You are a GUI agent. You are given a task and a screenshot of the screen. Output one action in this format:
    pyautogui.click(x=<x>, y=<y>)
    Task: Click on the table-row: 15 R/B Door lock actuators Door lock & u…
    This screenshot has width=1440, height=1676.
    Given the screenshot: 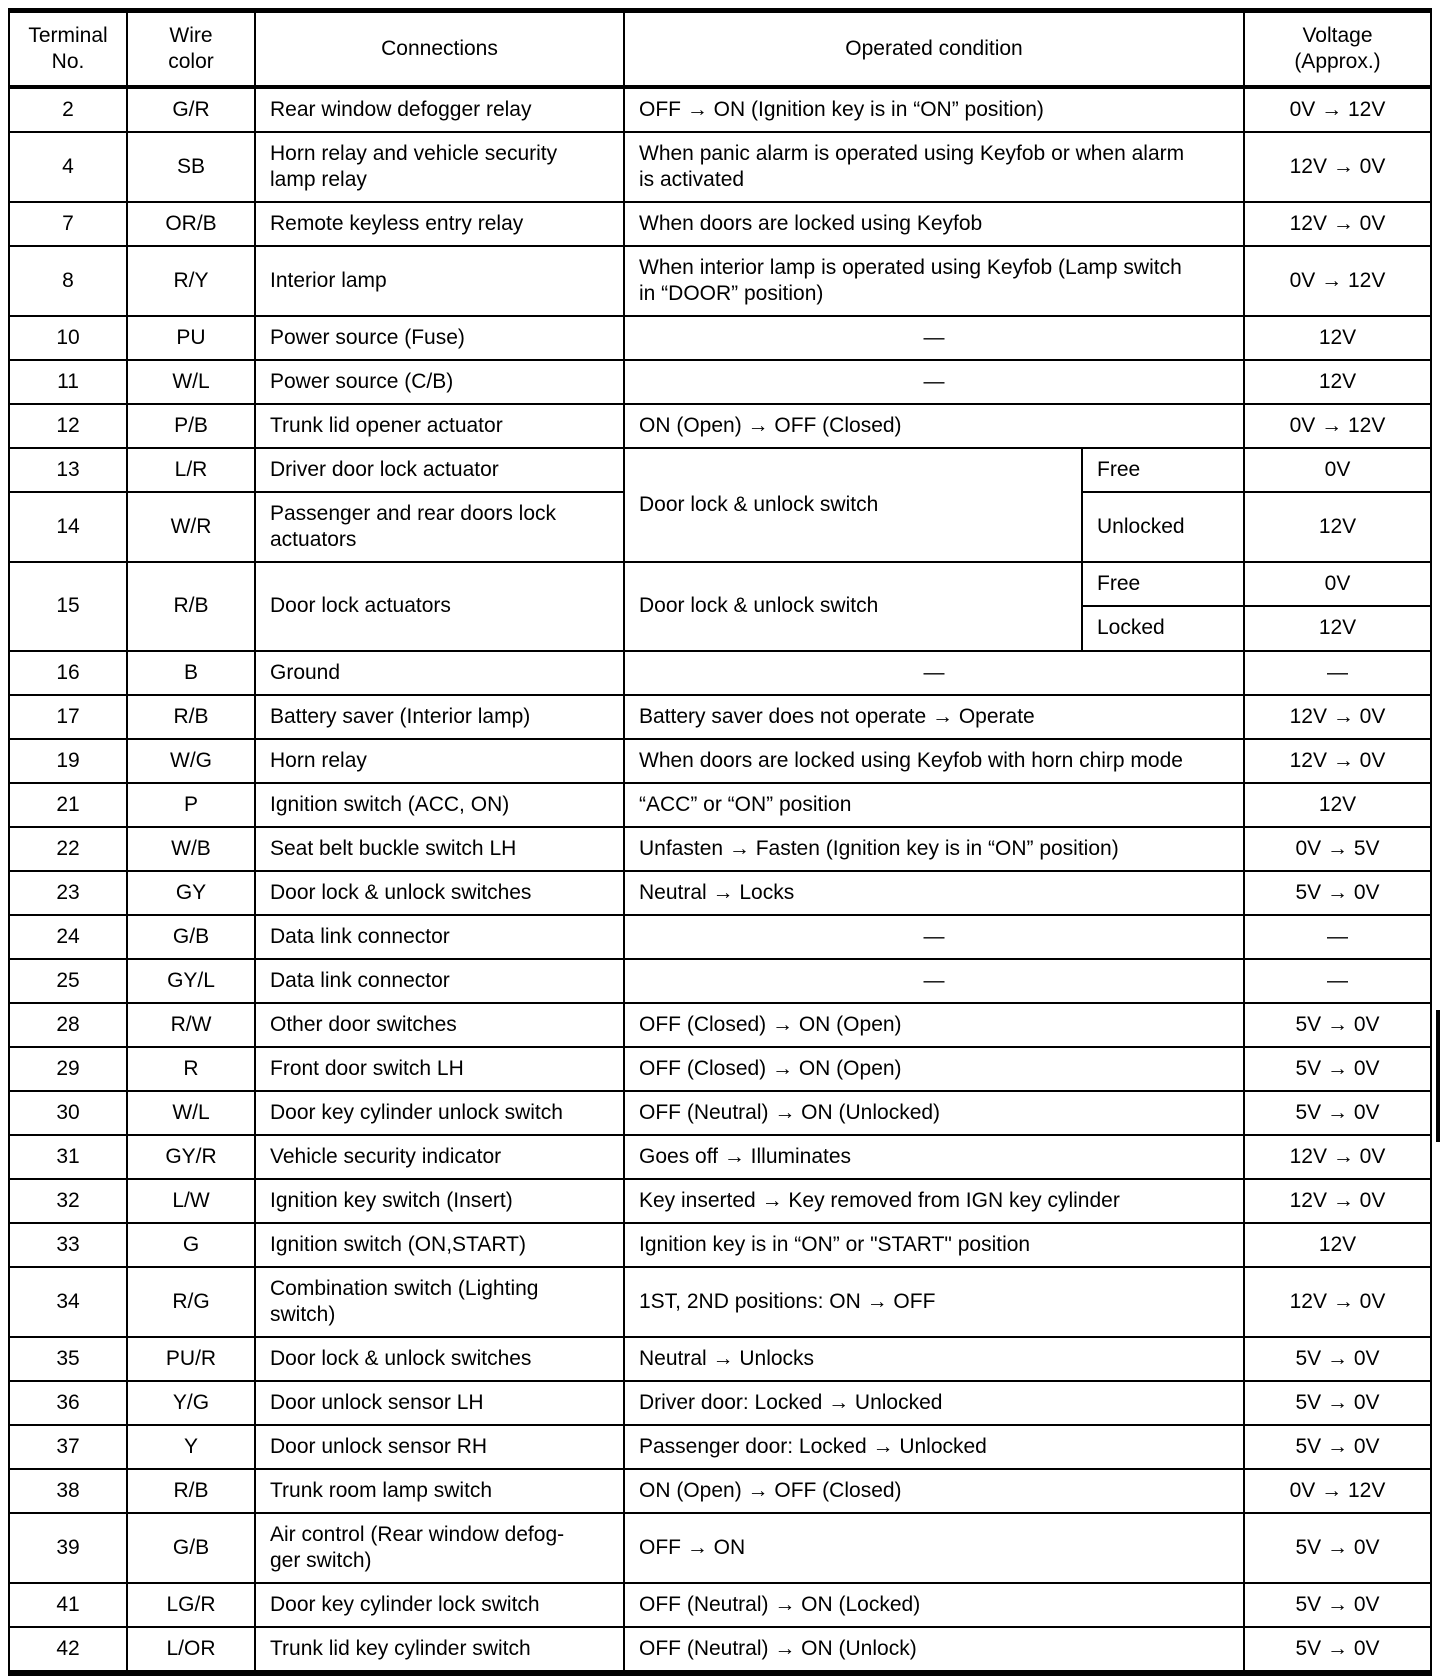 What is the action you would take?
    pyautogui.click(x=720, y=606)
    